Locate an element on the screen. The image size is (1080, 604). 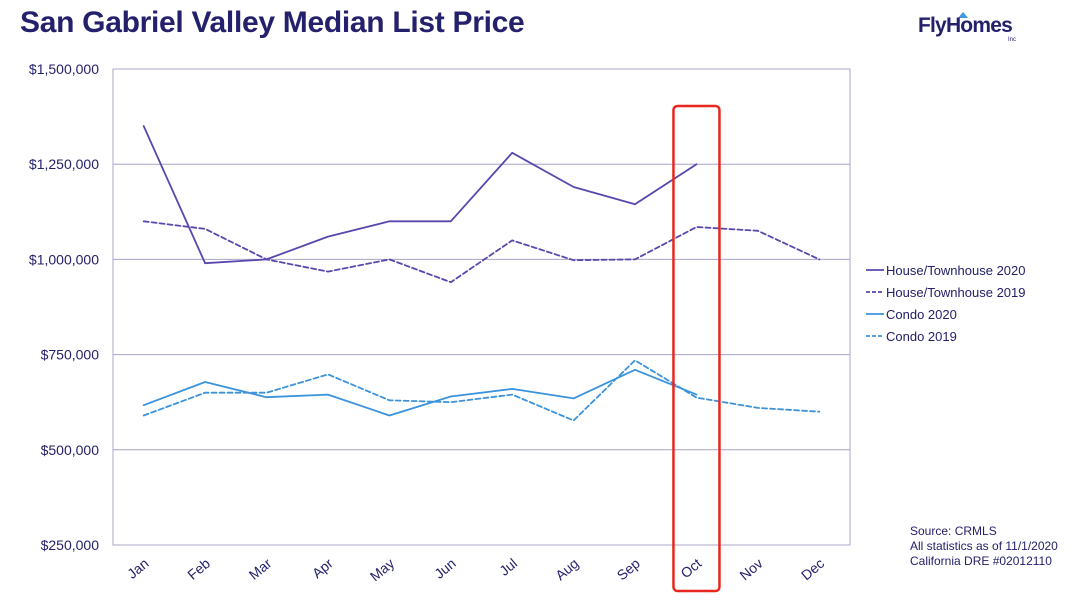
legend-label: House/Townhouse 2019 is located at coordinates (956, 292).